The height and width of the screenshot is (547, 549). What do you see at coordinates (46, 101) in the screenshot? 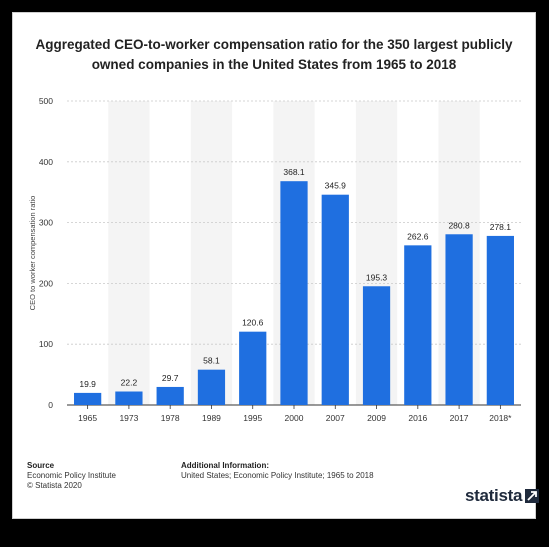
I see `y-tick-label: 500` at bounding box center [46, 101].